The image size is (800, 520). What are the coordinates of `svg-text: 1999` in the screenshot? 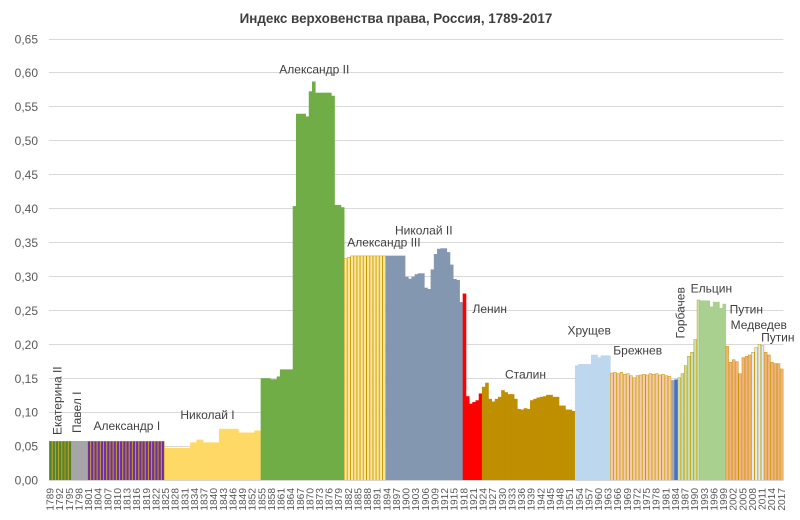 It's located at (724, 499).